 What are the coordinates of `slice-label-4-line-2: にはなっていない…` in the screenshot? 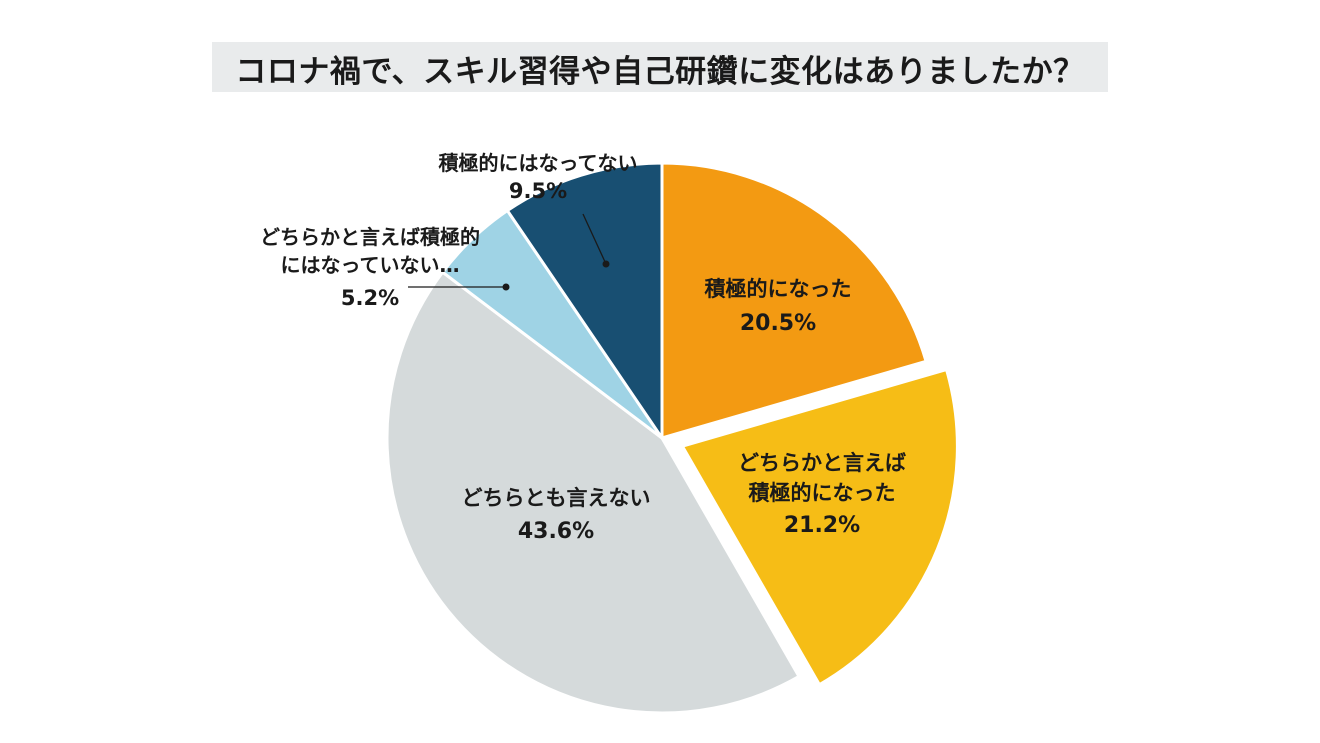 It's located at (370, 265).